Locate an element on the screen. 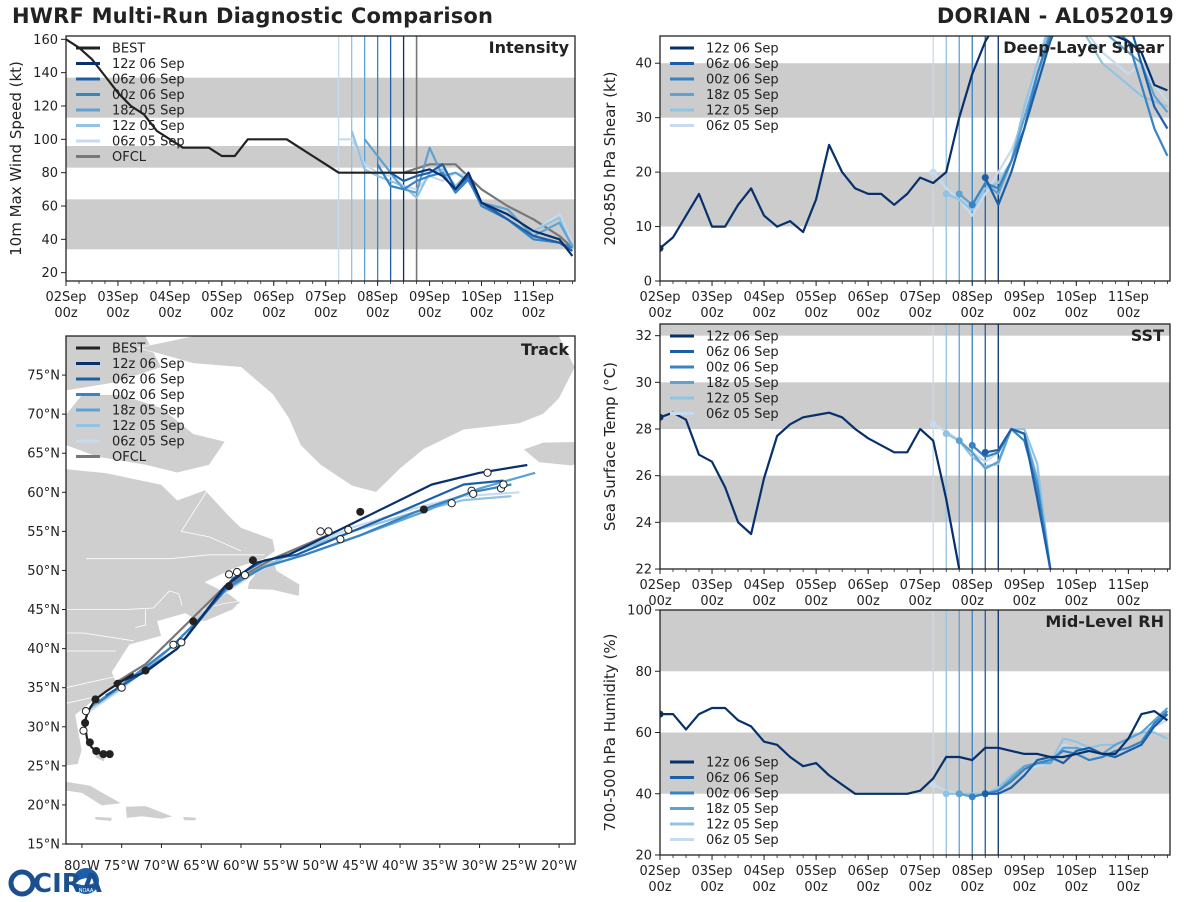 The image size is (1200, 902). x-tick-label-day: 06Sep is located at coordinates (273, 297).